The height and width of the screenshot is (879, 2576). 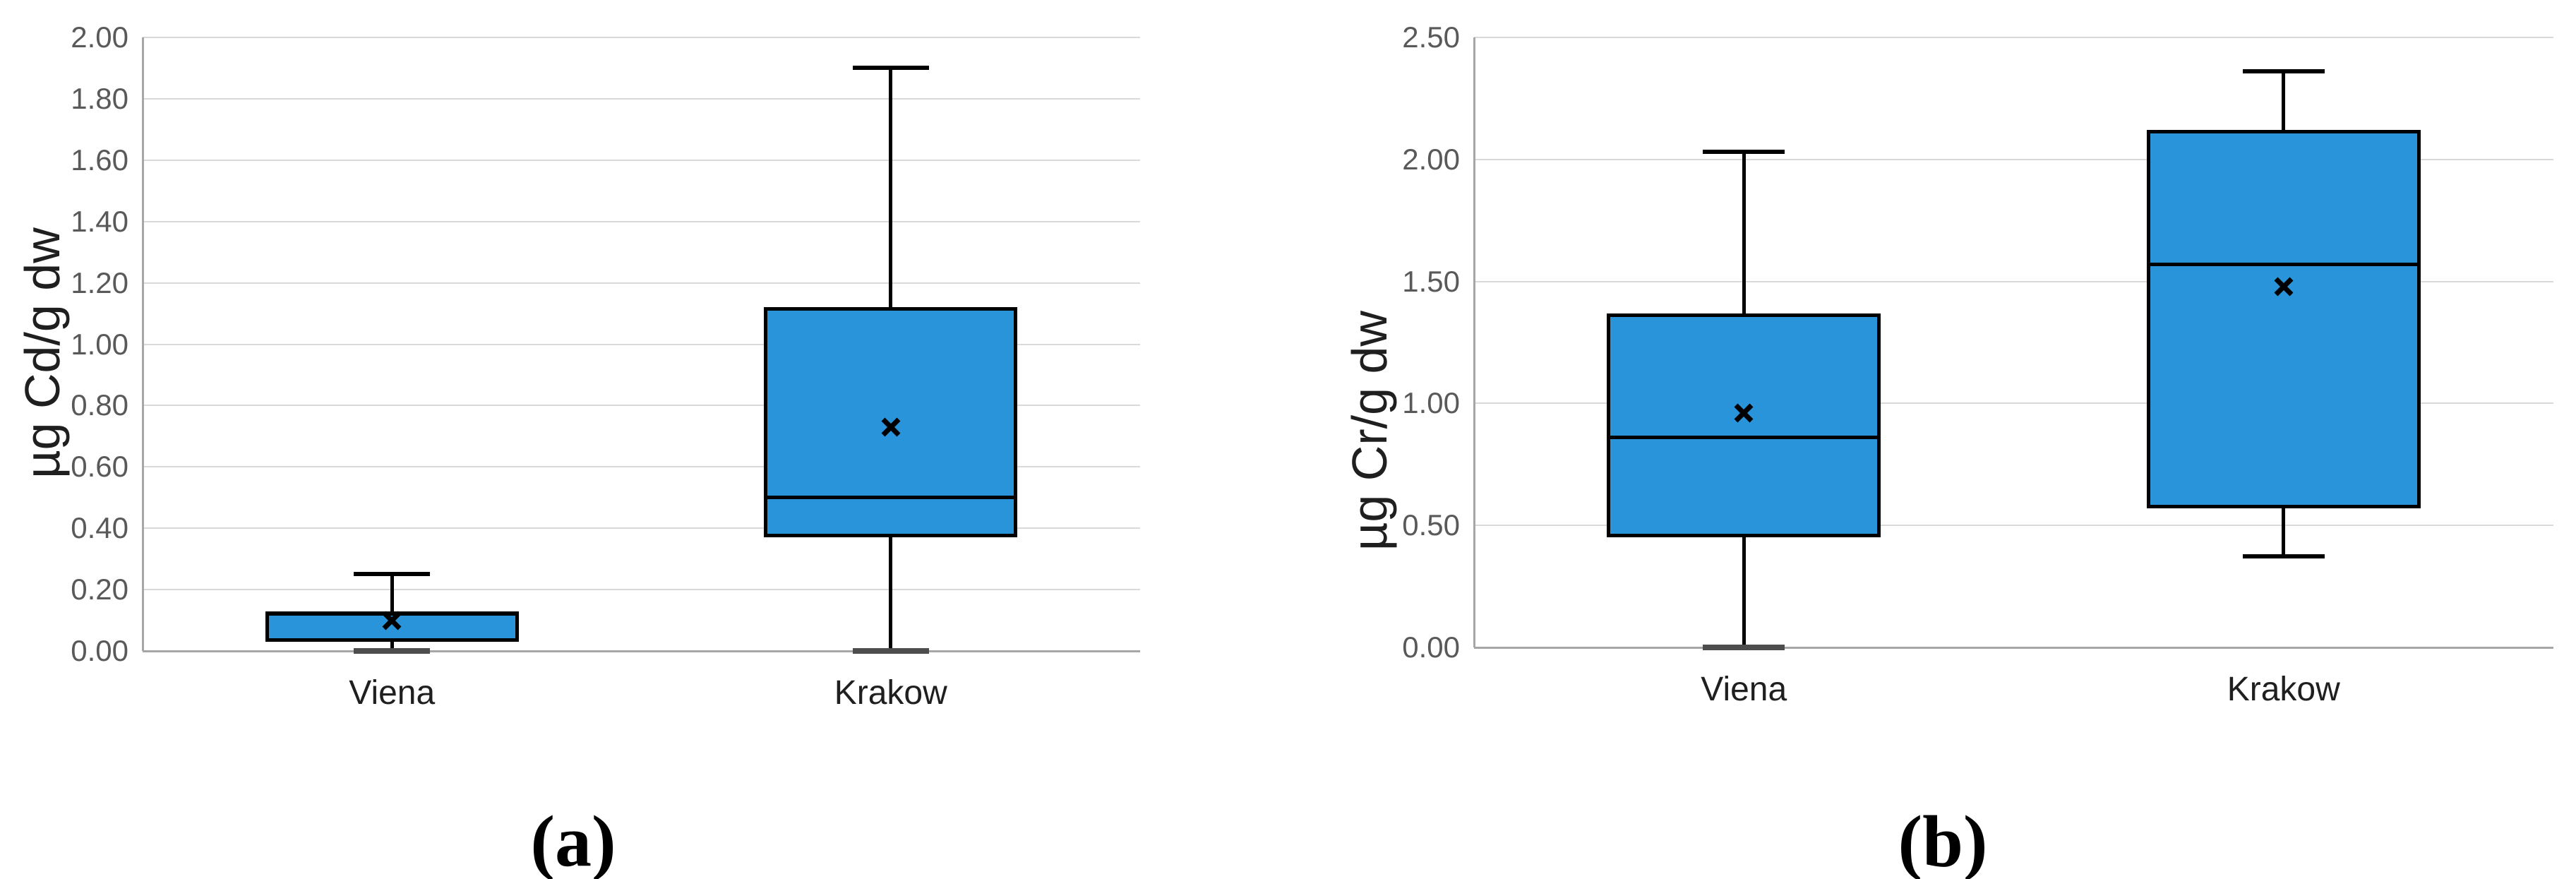 What do you see at coordinates (99, 528) in the screenshot?
I see `y-tick-label: 0.40` at bounding box center [99, 528].